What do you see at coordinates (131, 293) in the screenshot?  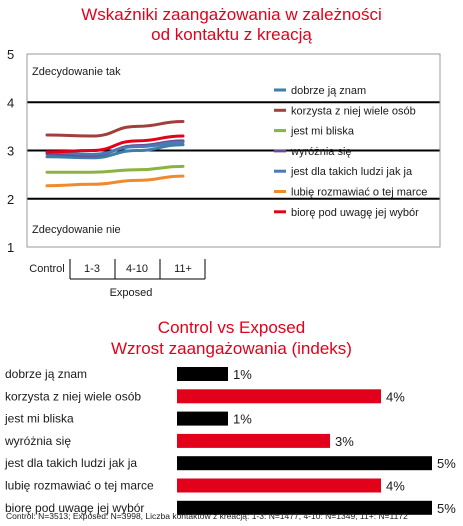 I see `x-axis-label-exposed: Exposed` at bounding box center [131, 293].